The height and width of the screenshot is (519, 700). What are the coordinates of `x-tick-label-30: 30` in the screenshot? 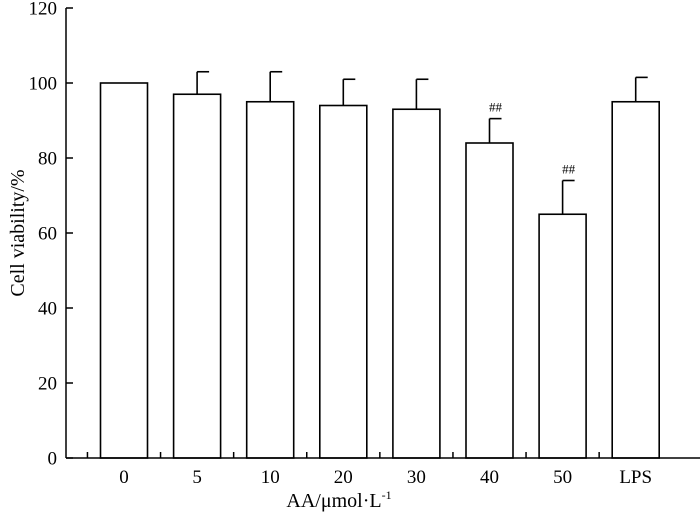 It's located at (416, 477).